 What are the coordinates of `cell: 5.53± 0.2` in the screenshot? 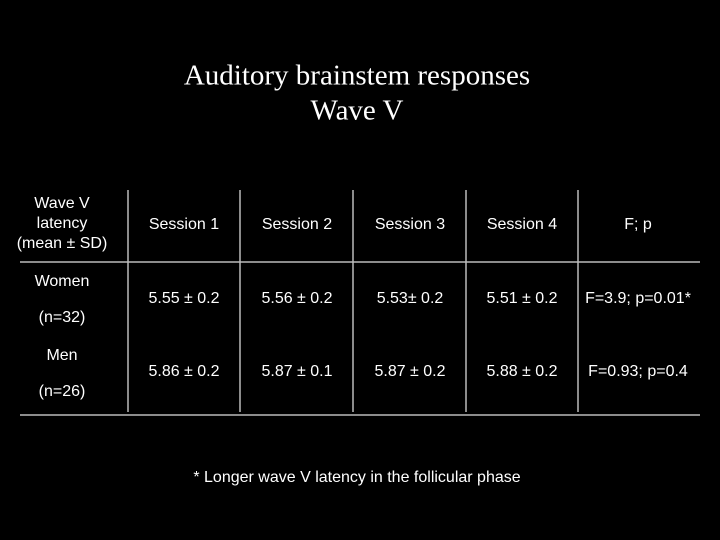 It's located at (410, 298).